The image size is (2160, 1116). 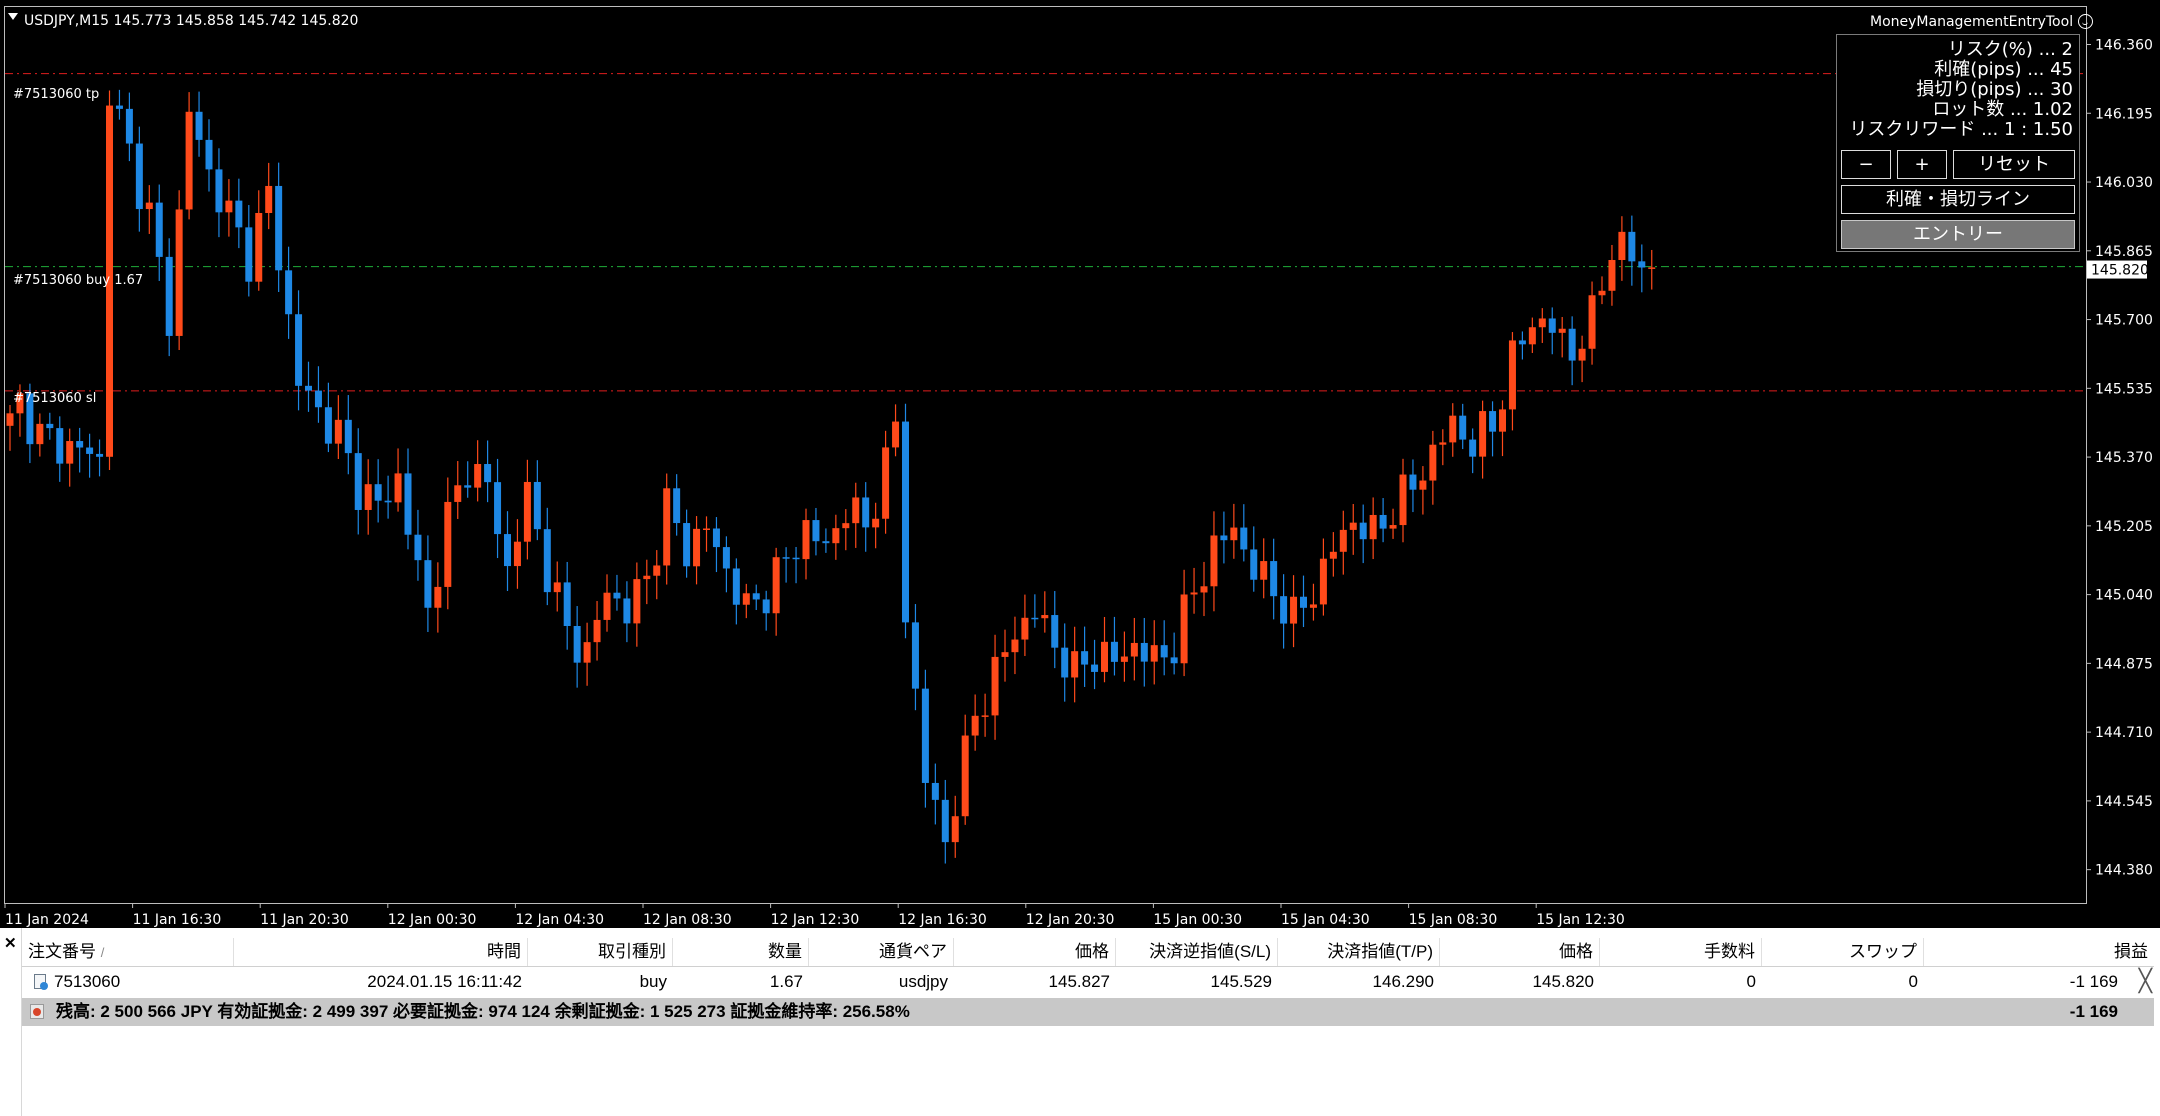 I want to click on cell-swap: 0, so click(x=1913, y=981).